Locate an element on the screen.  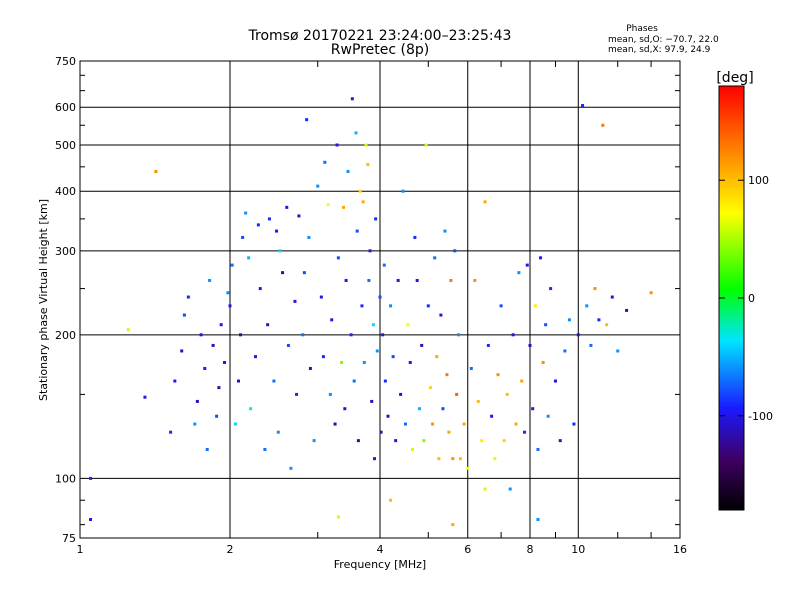
colorbar-tick-label: 0 is located at coordinates (751, 298).